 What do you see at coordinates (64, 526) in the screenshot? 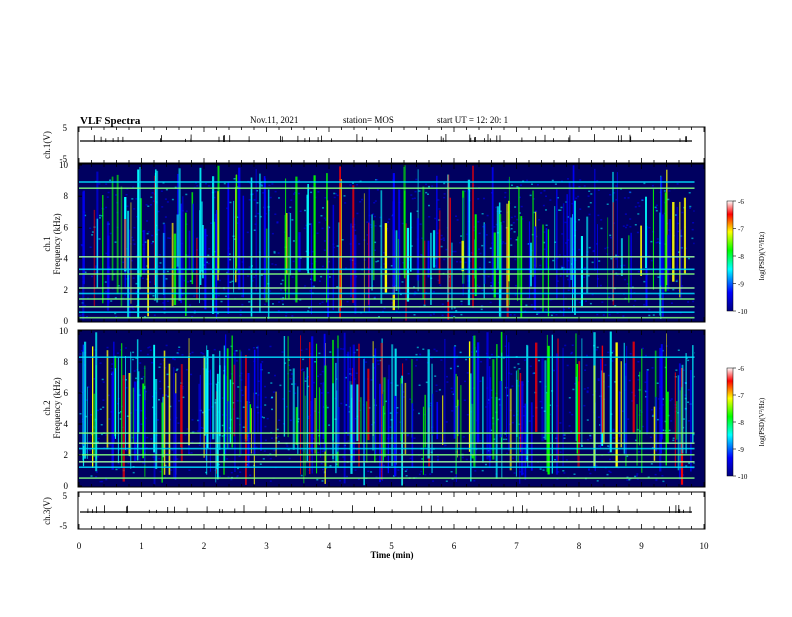
I see `ch3-ytick-bottom: -5` at bounding box center [64, 526].